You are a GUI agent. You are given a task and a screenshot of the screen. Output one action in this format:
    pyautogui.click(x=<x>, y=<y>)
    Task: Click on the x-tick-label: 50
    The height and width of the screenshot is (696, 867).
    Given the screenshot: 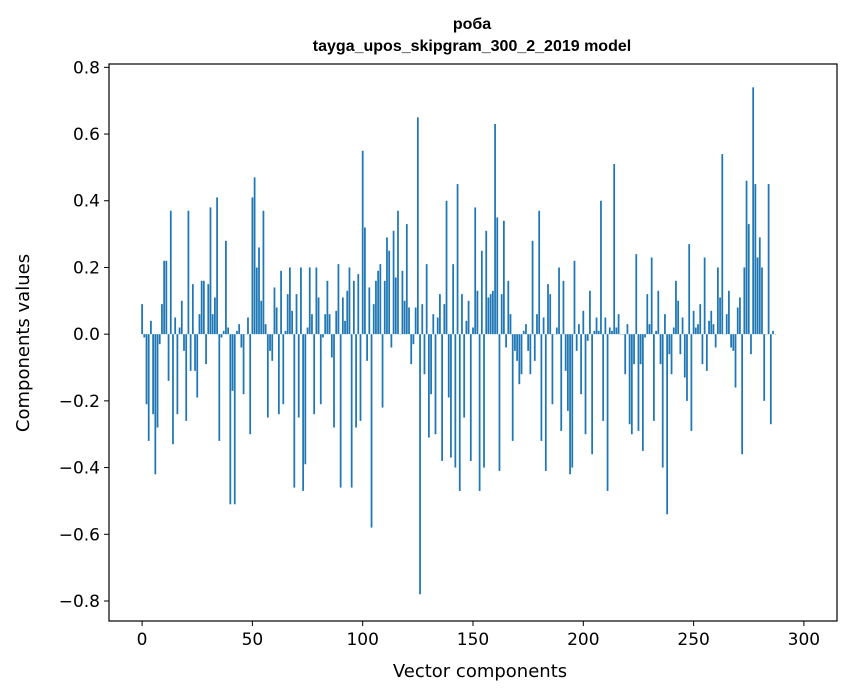 What is the action you would take?
    pyautogui.click(x=253, y=640)
    